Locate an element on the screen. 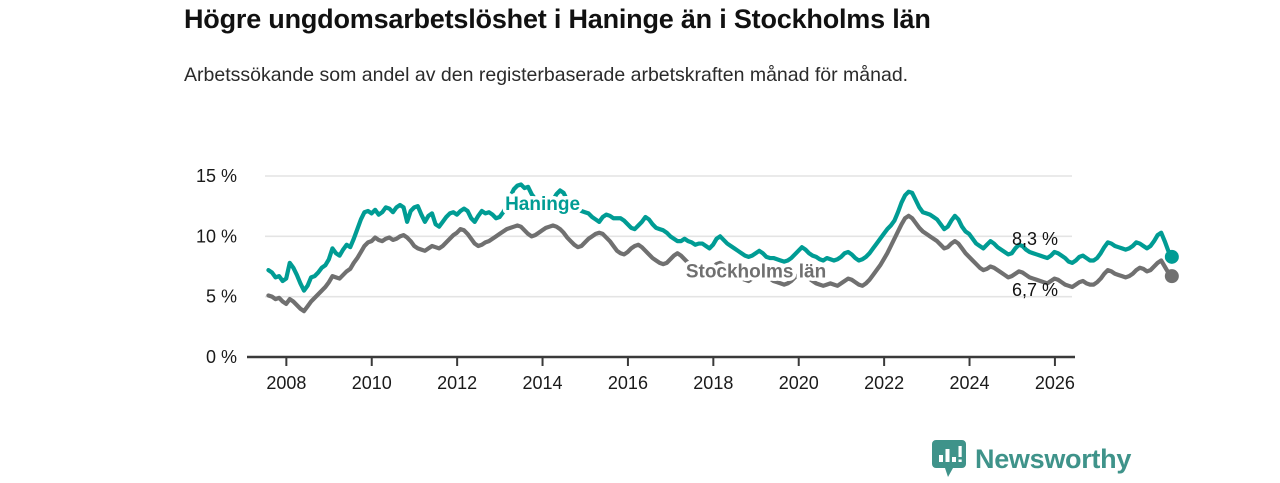 The width and height of the screenshot is (1280, 483). x-tick-label: 2018 is located at coordinates (713, 383).